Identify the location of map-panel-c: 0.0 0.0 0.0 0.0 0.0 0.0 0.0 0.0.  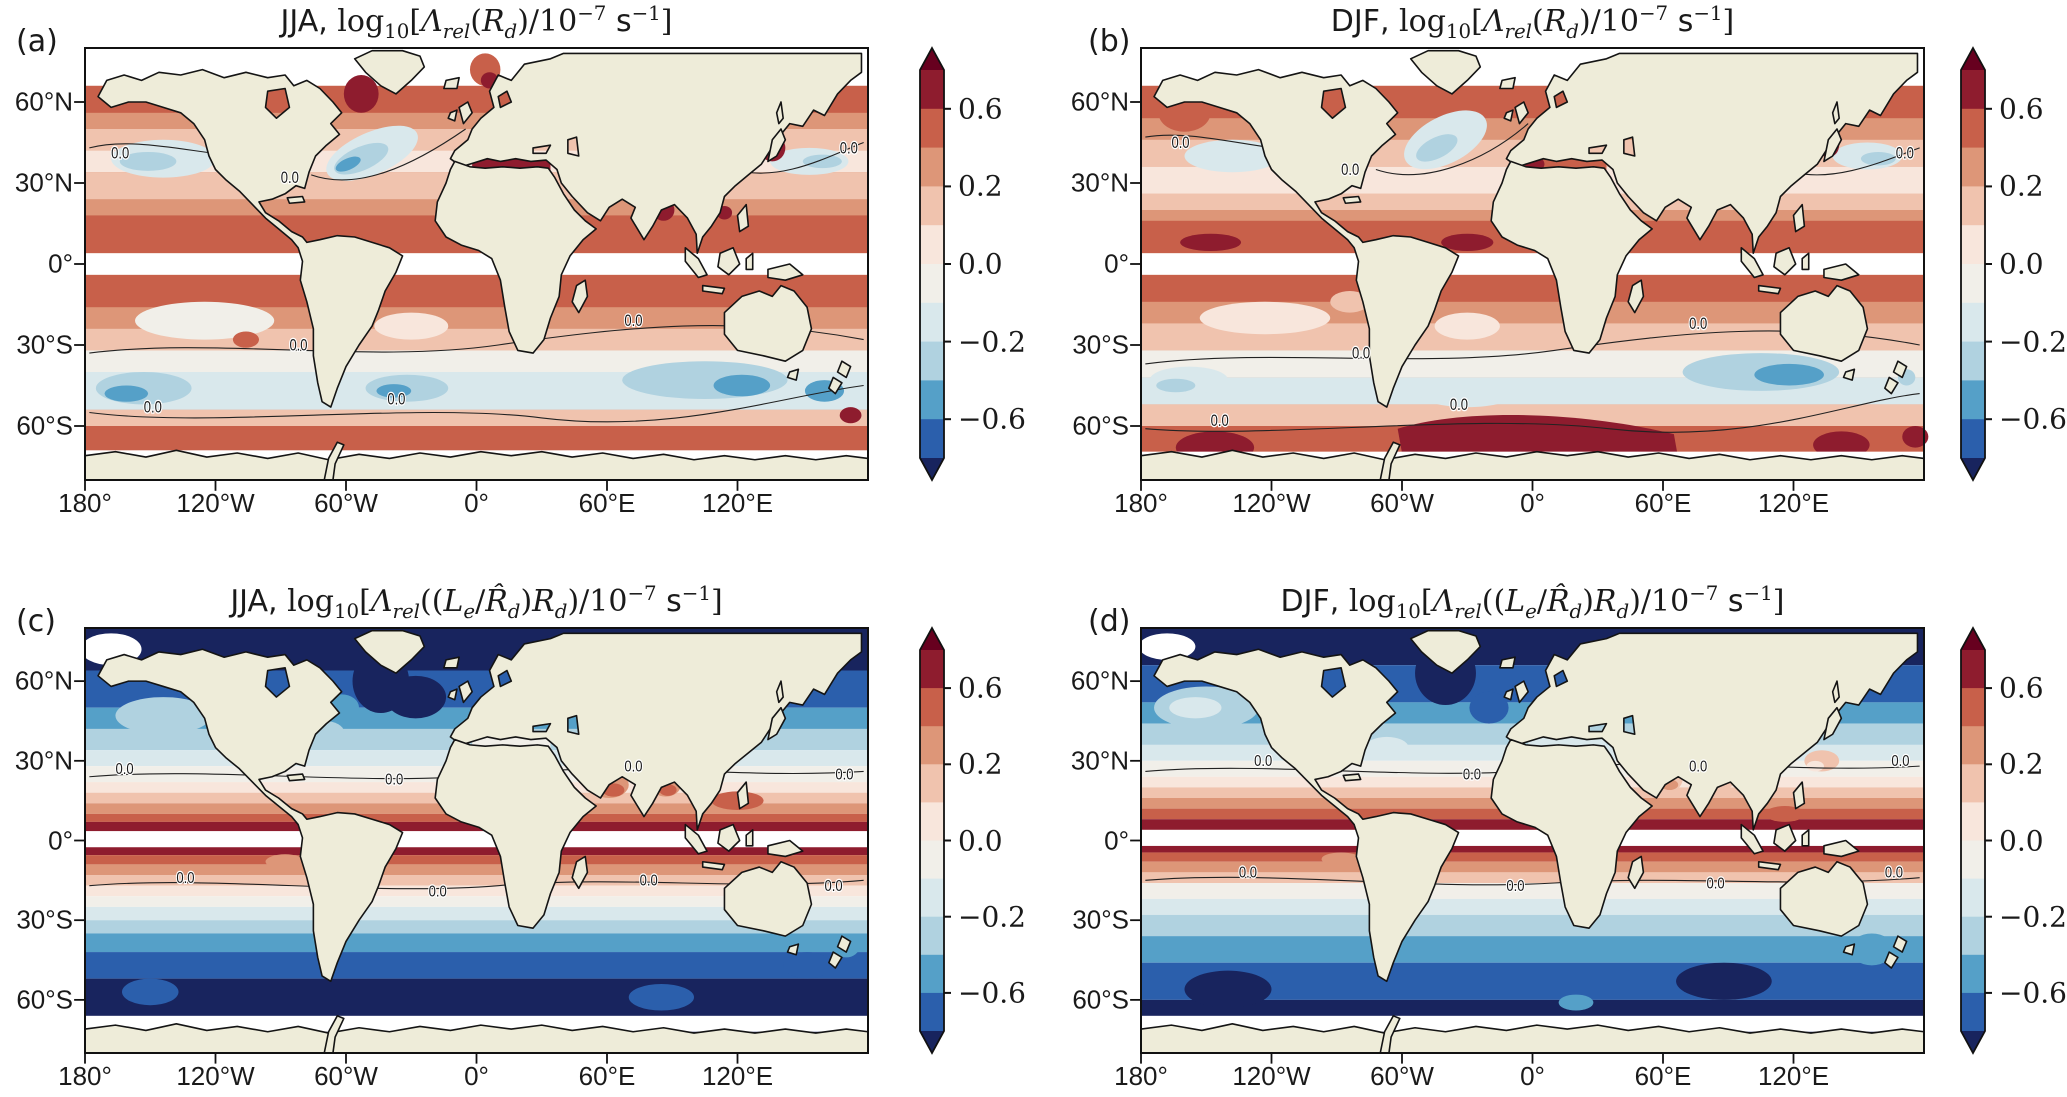
(476, 840).